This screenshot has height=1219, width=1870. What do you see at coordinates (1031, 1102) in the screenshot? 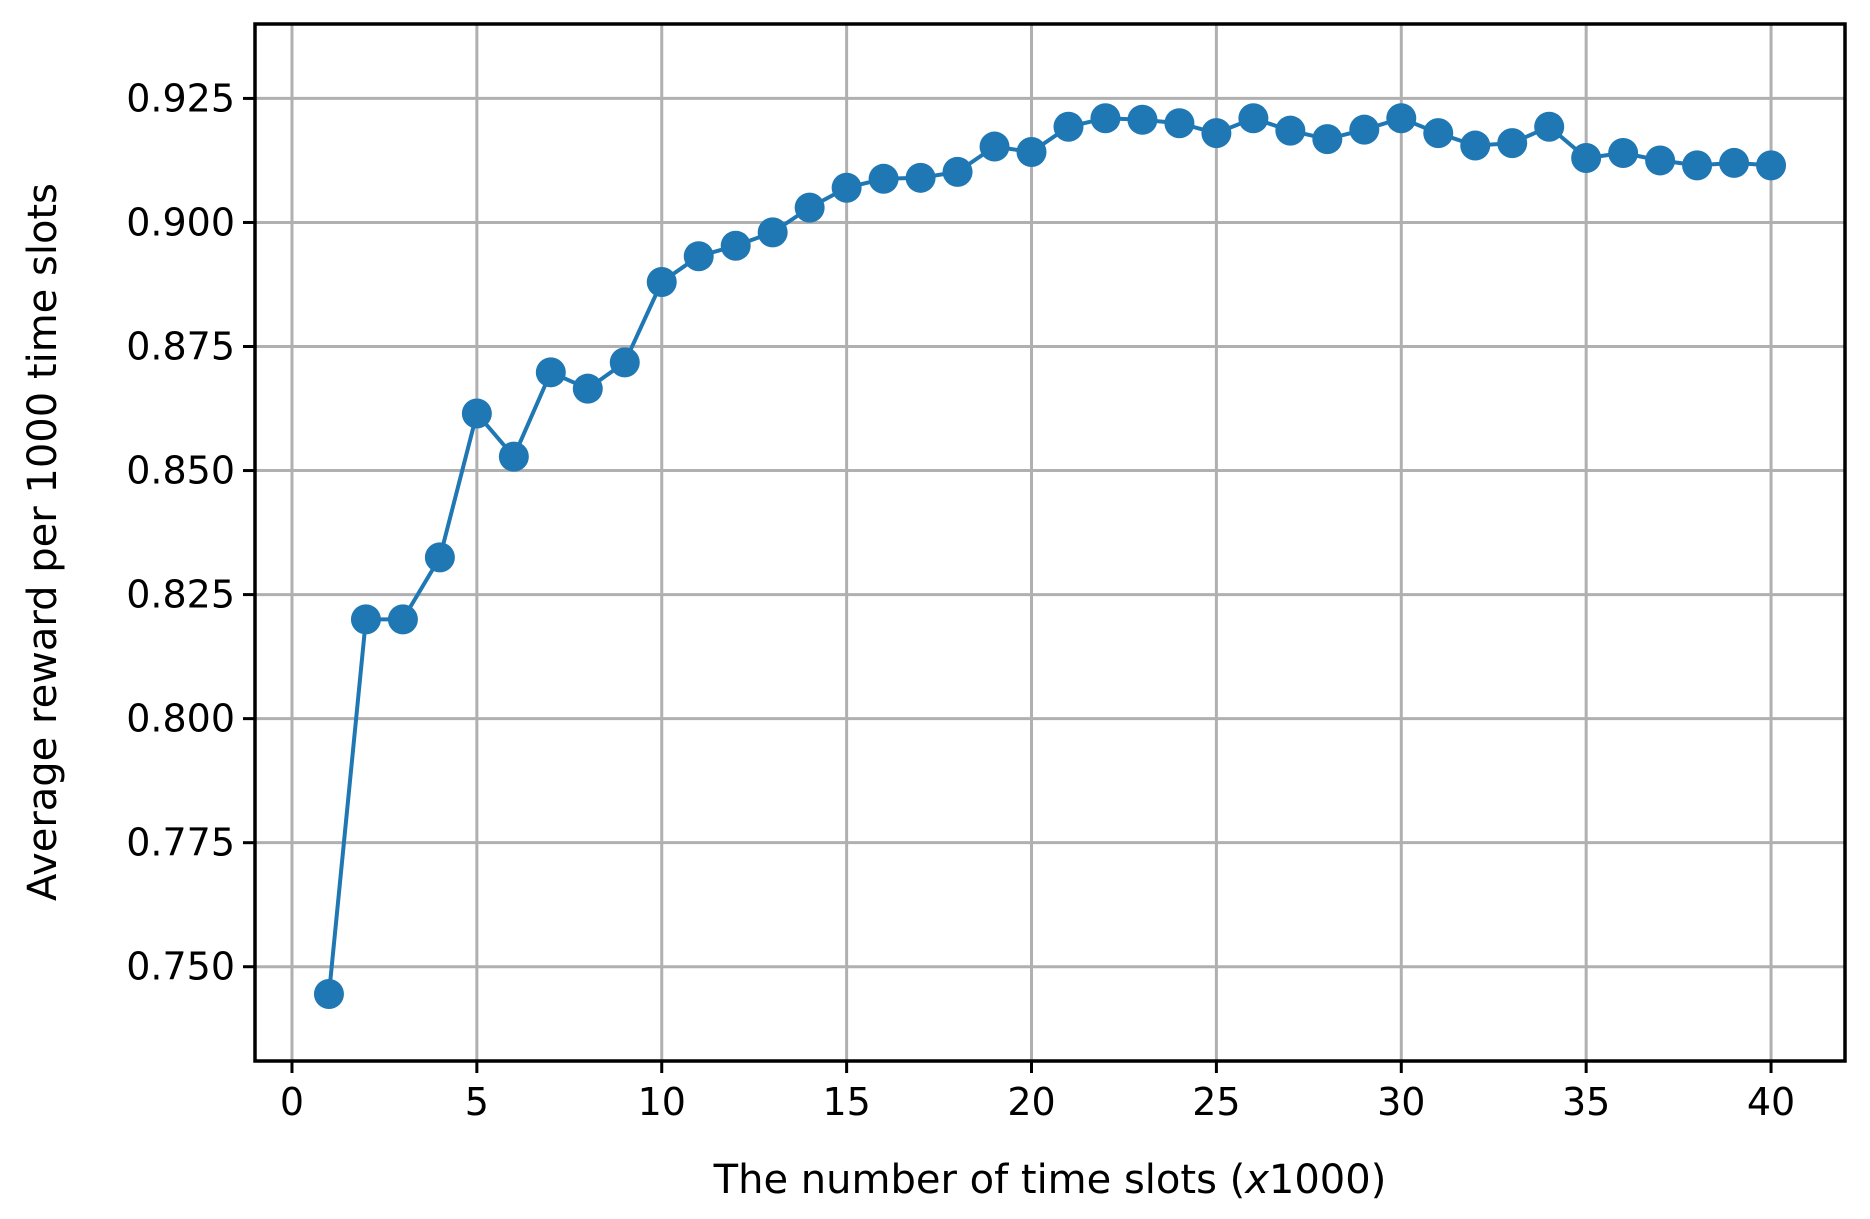
I see `x-tick-label: 20` at bounding box center [1031, 1102].